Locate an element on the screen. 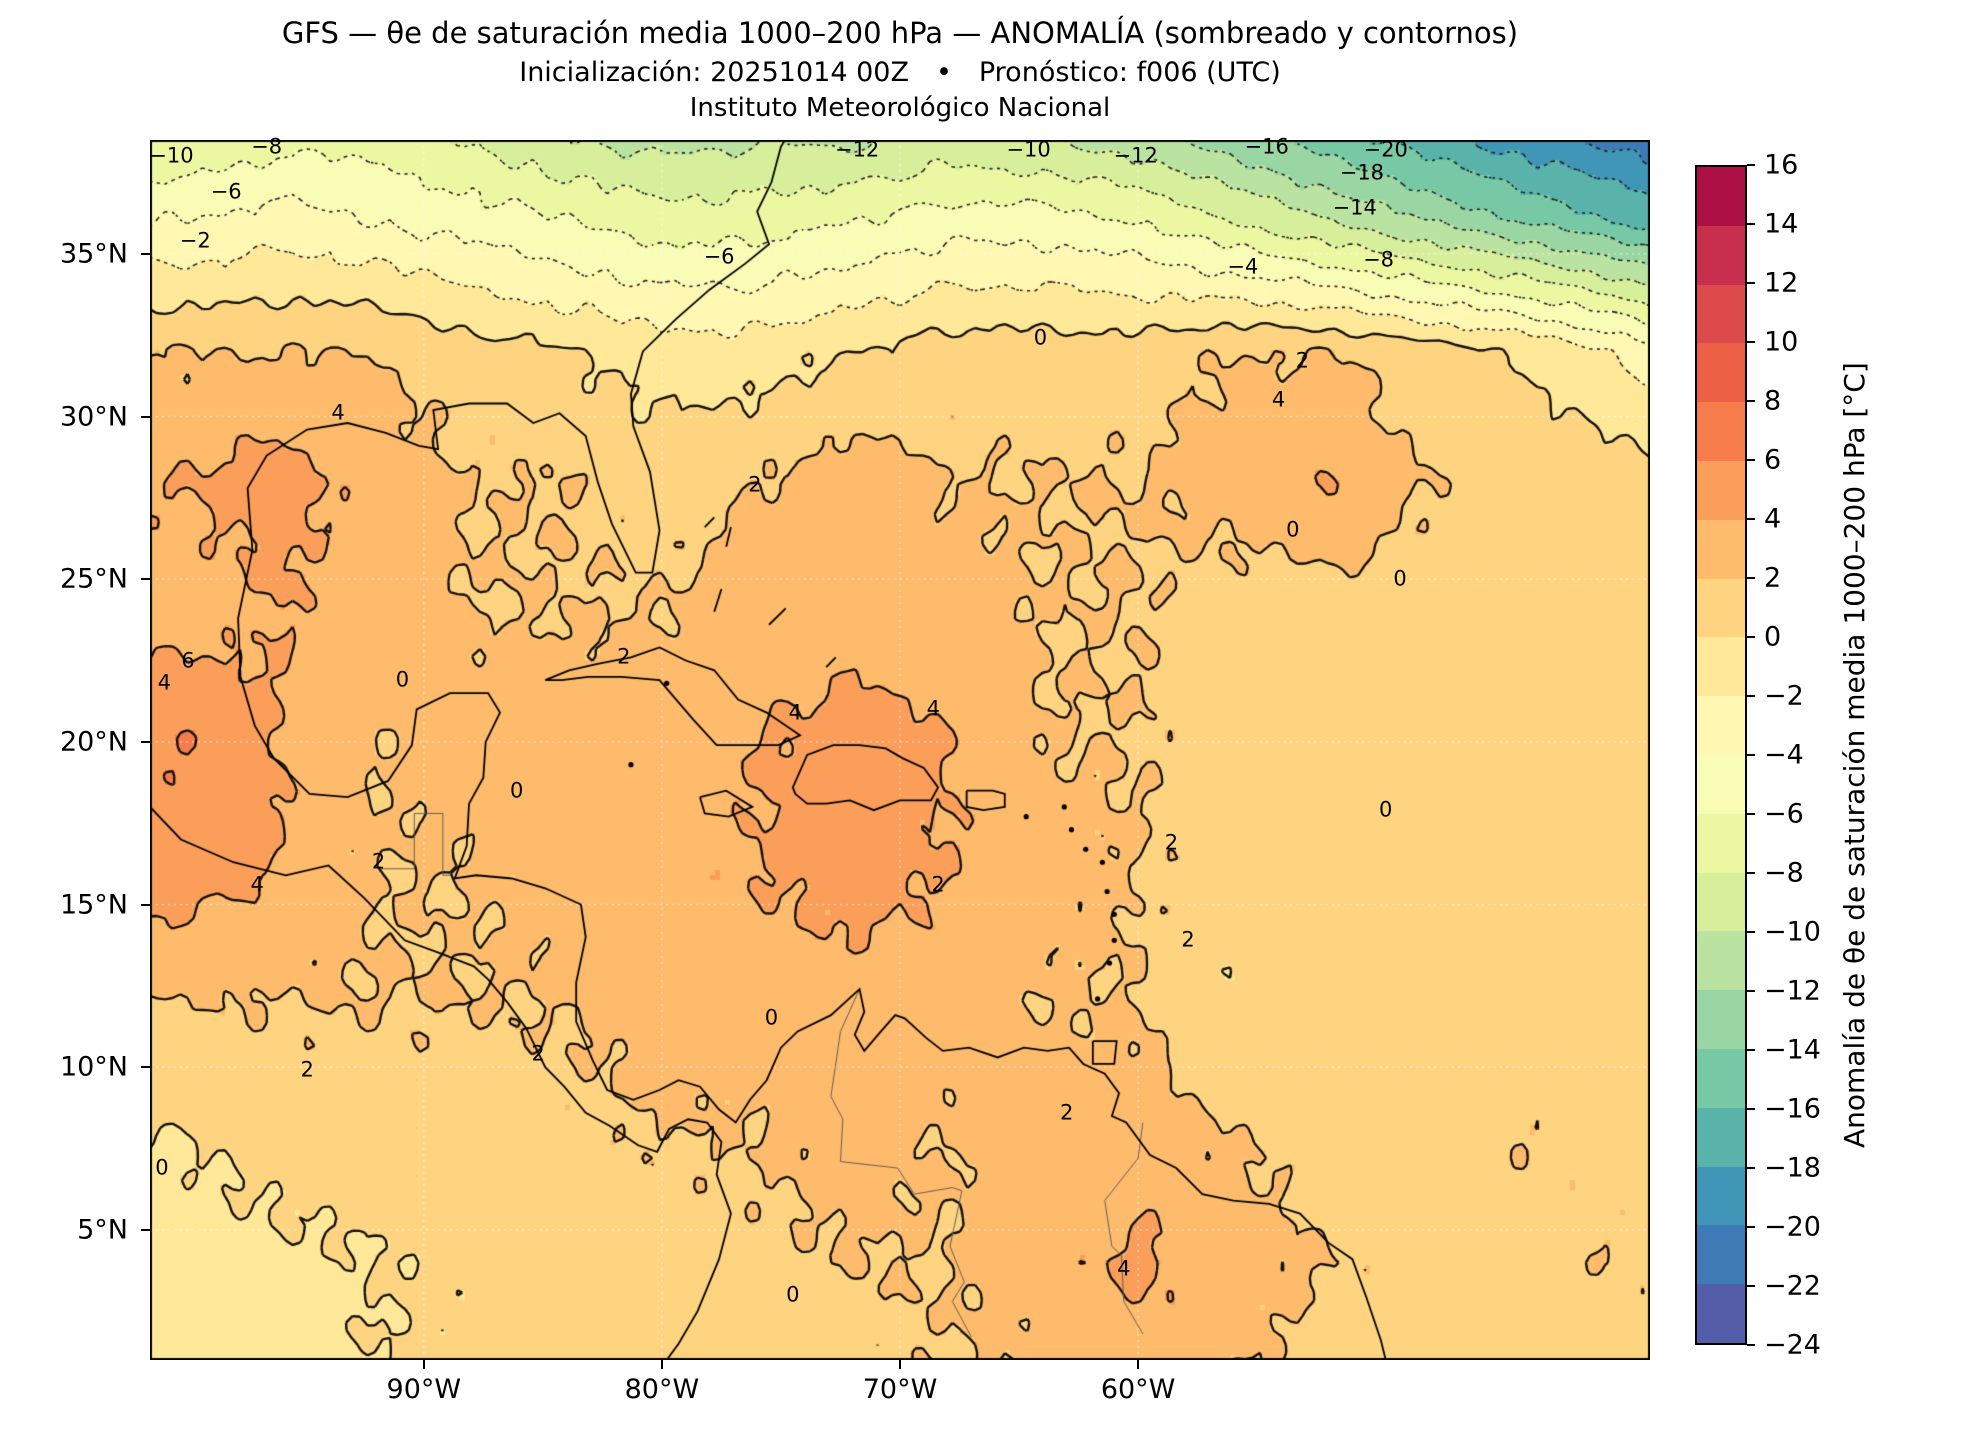 The width and height of the screenshot is (1980, 1440). colorbar-tick-label: −6 is located at coordinates (1784, 814).